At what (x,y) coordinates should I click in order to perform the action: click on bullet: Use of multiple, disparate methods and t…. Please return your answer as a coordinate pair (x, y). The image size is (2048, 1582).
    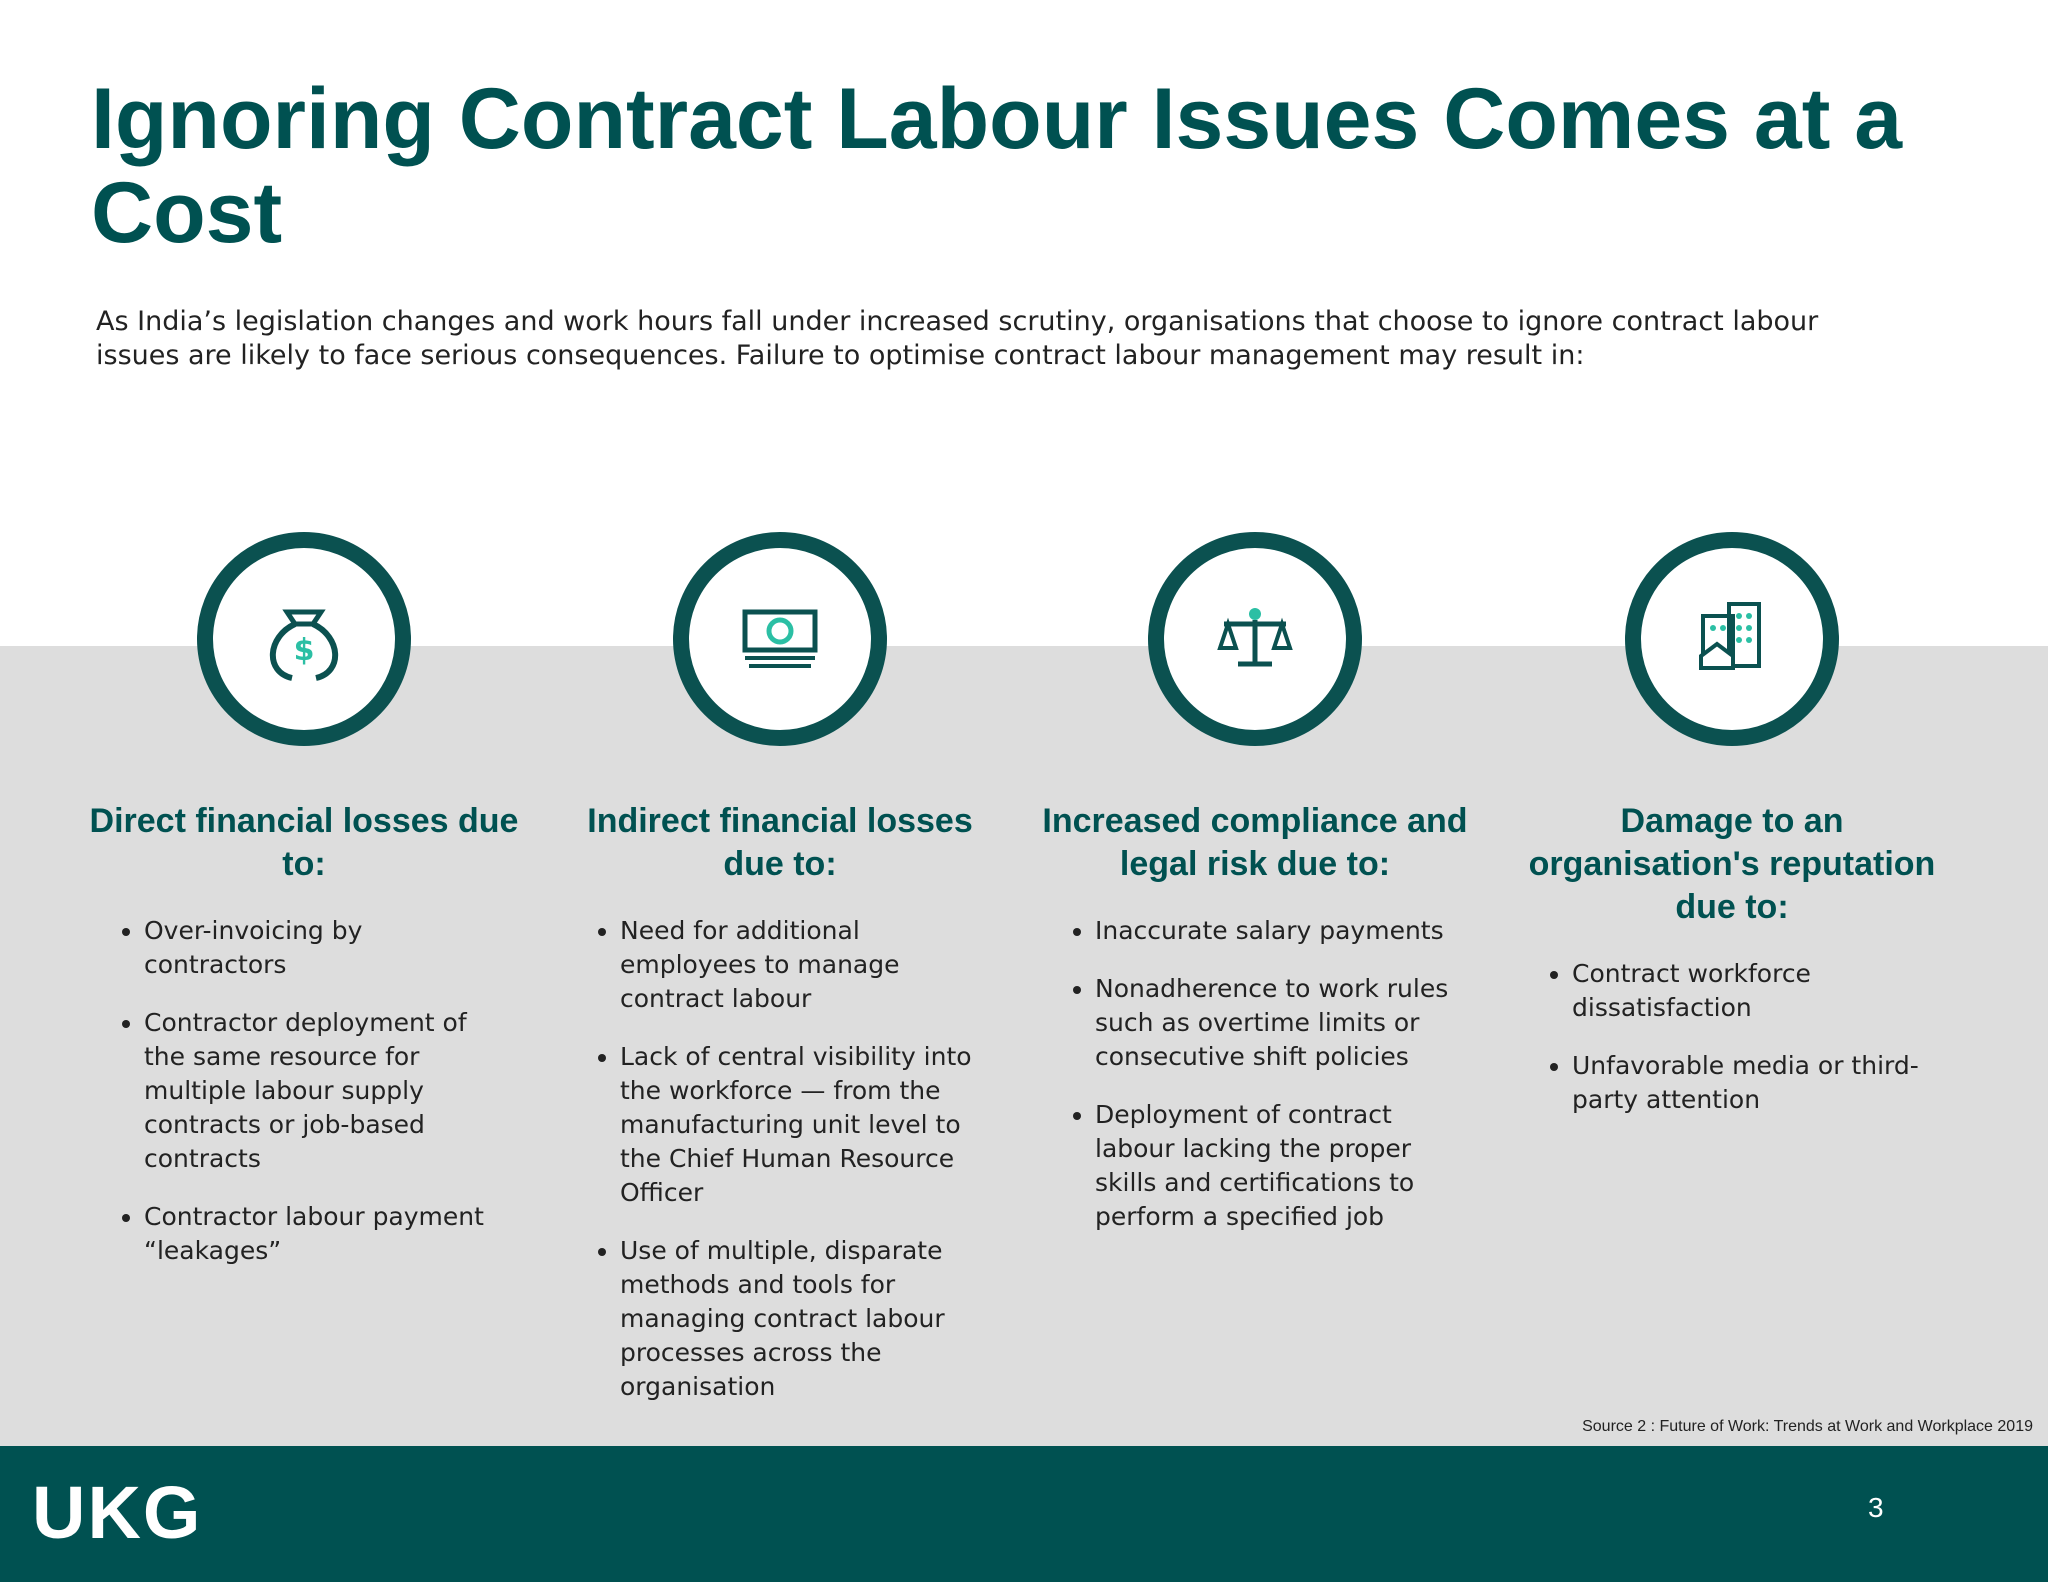
    Looking at the image, I should click on (800, 1319).